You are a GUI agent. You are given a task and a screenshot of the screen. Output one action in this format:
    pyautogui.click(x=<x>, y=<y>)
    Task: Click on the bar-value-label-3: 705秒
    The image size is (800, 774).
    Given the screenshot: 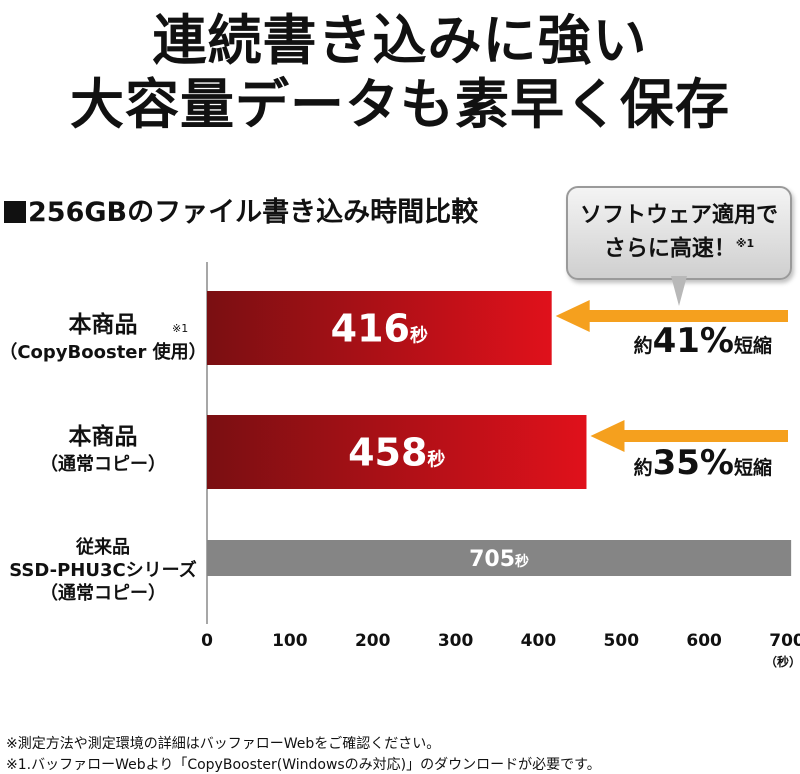 What is the action you would take?
    pyautogui.click(x=499, y=559)
    